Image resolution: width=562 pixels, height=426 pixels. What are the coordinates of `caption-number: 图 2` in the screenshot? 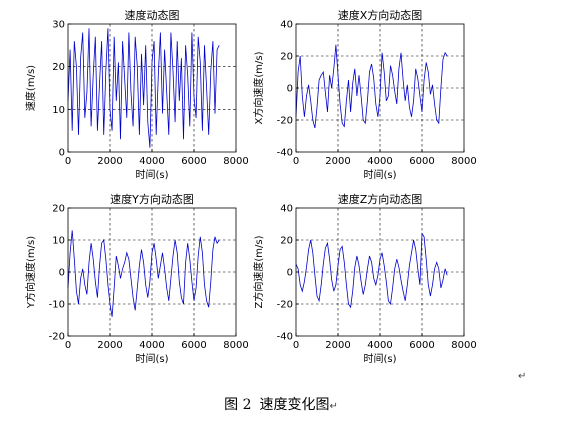 It's located at (238, 405).